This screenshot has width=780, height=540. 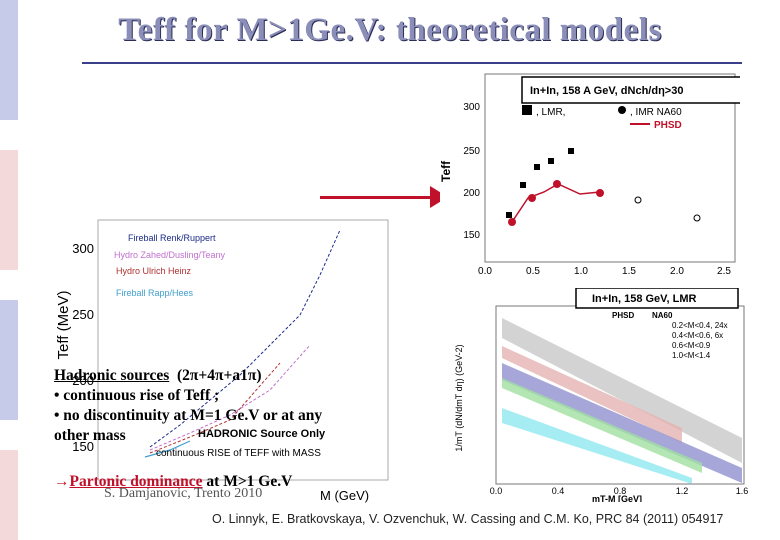 I want to click on bottom-right-legend: 0.4<M<0.6, 6x, so click(x=697, y=335).